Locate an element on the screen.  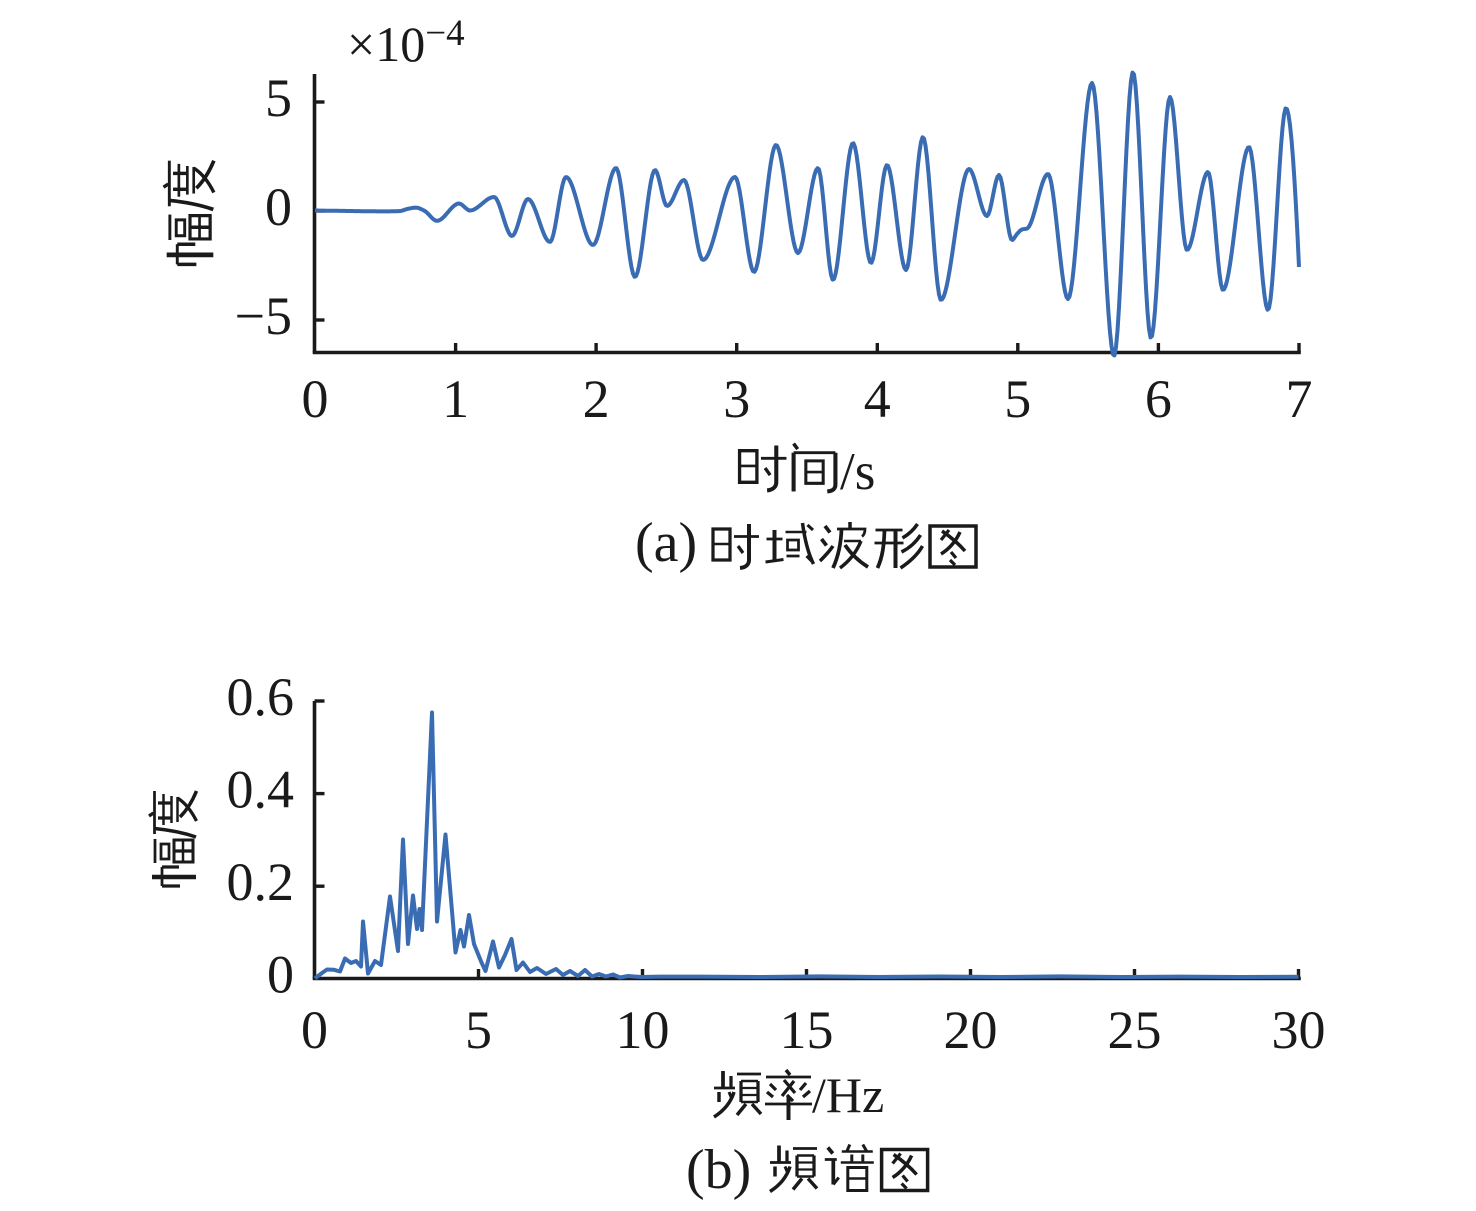
svg-text: −5 is located at coordinates (263, 316).